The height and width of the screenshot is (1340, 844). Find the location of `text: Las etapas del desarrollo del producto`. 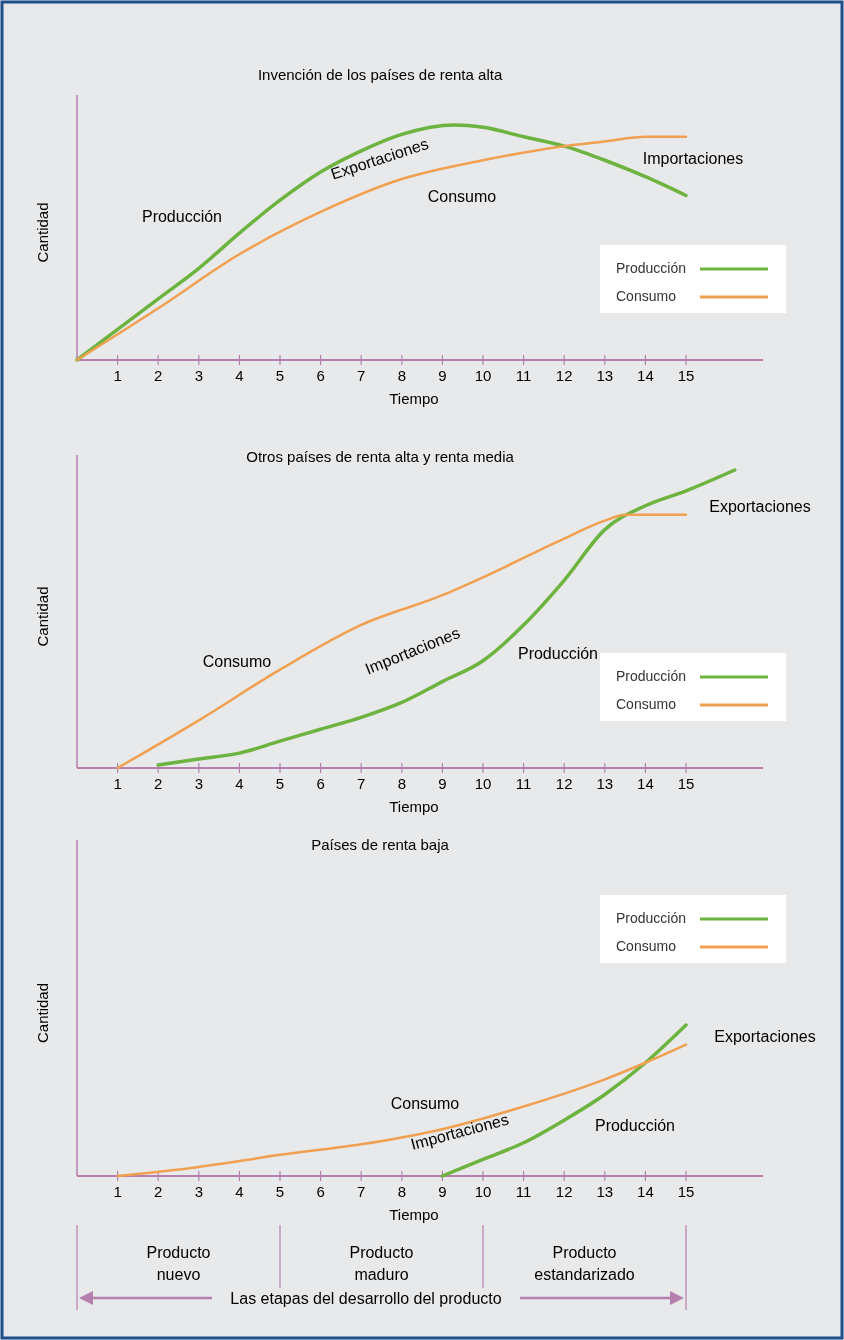

text: Las etapas del desarrollo del producto is located at coordinates (366, 1298).